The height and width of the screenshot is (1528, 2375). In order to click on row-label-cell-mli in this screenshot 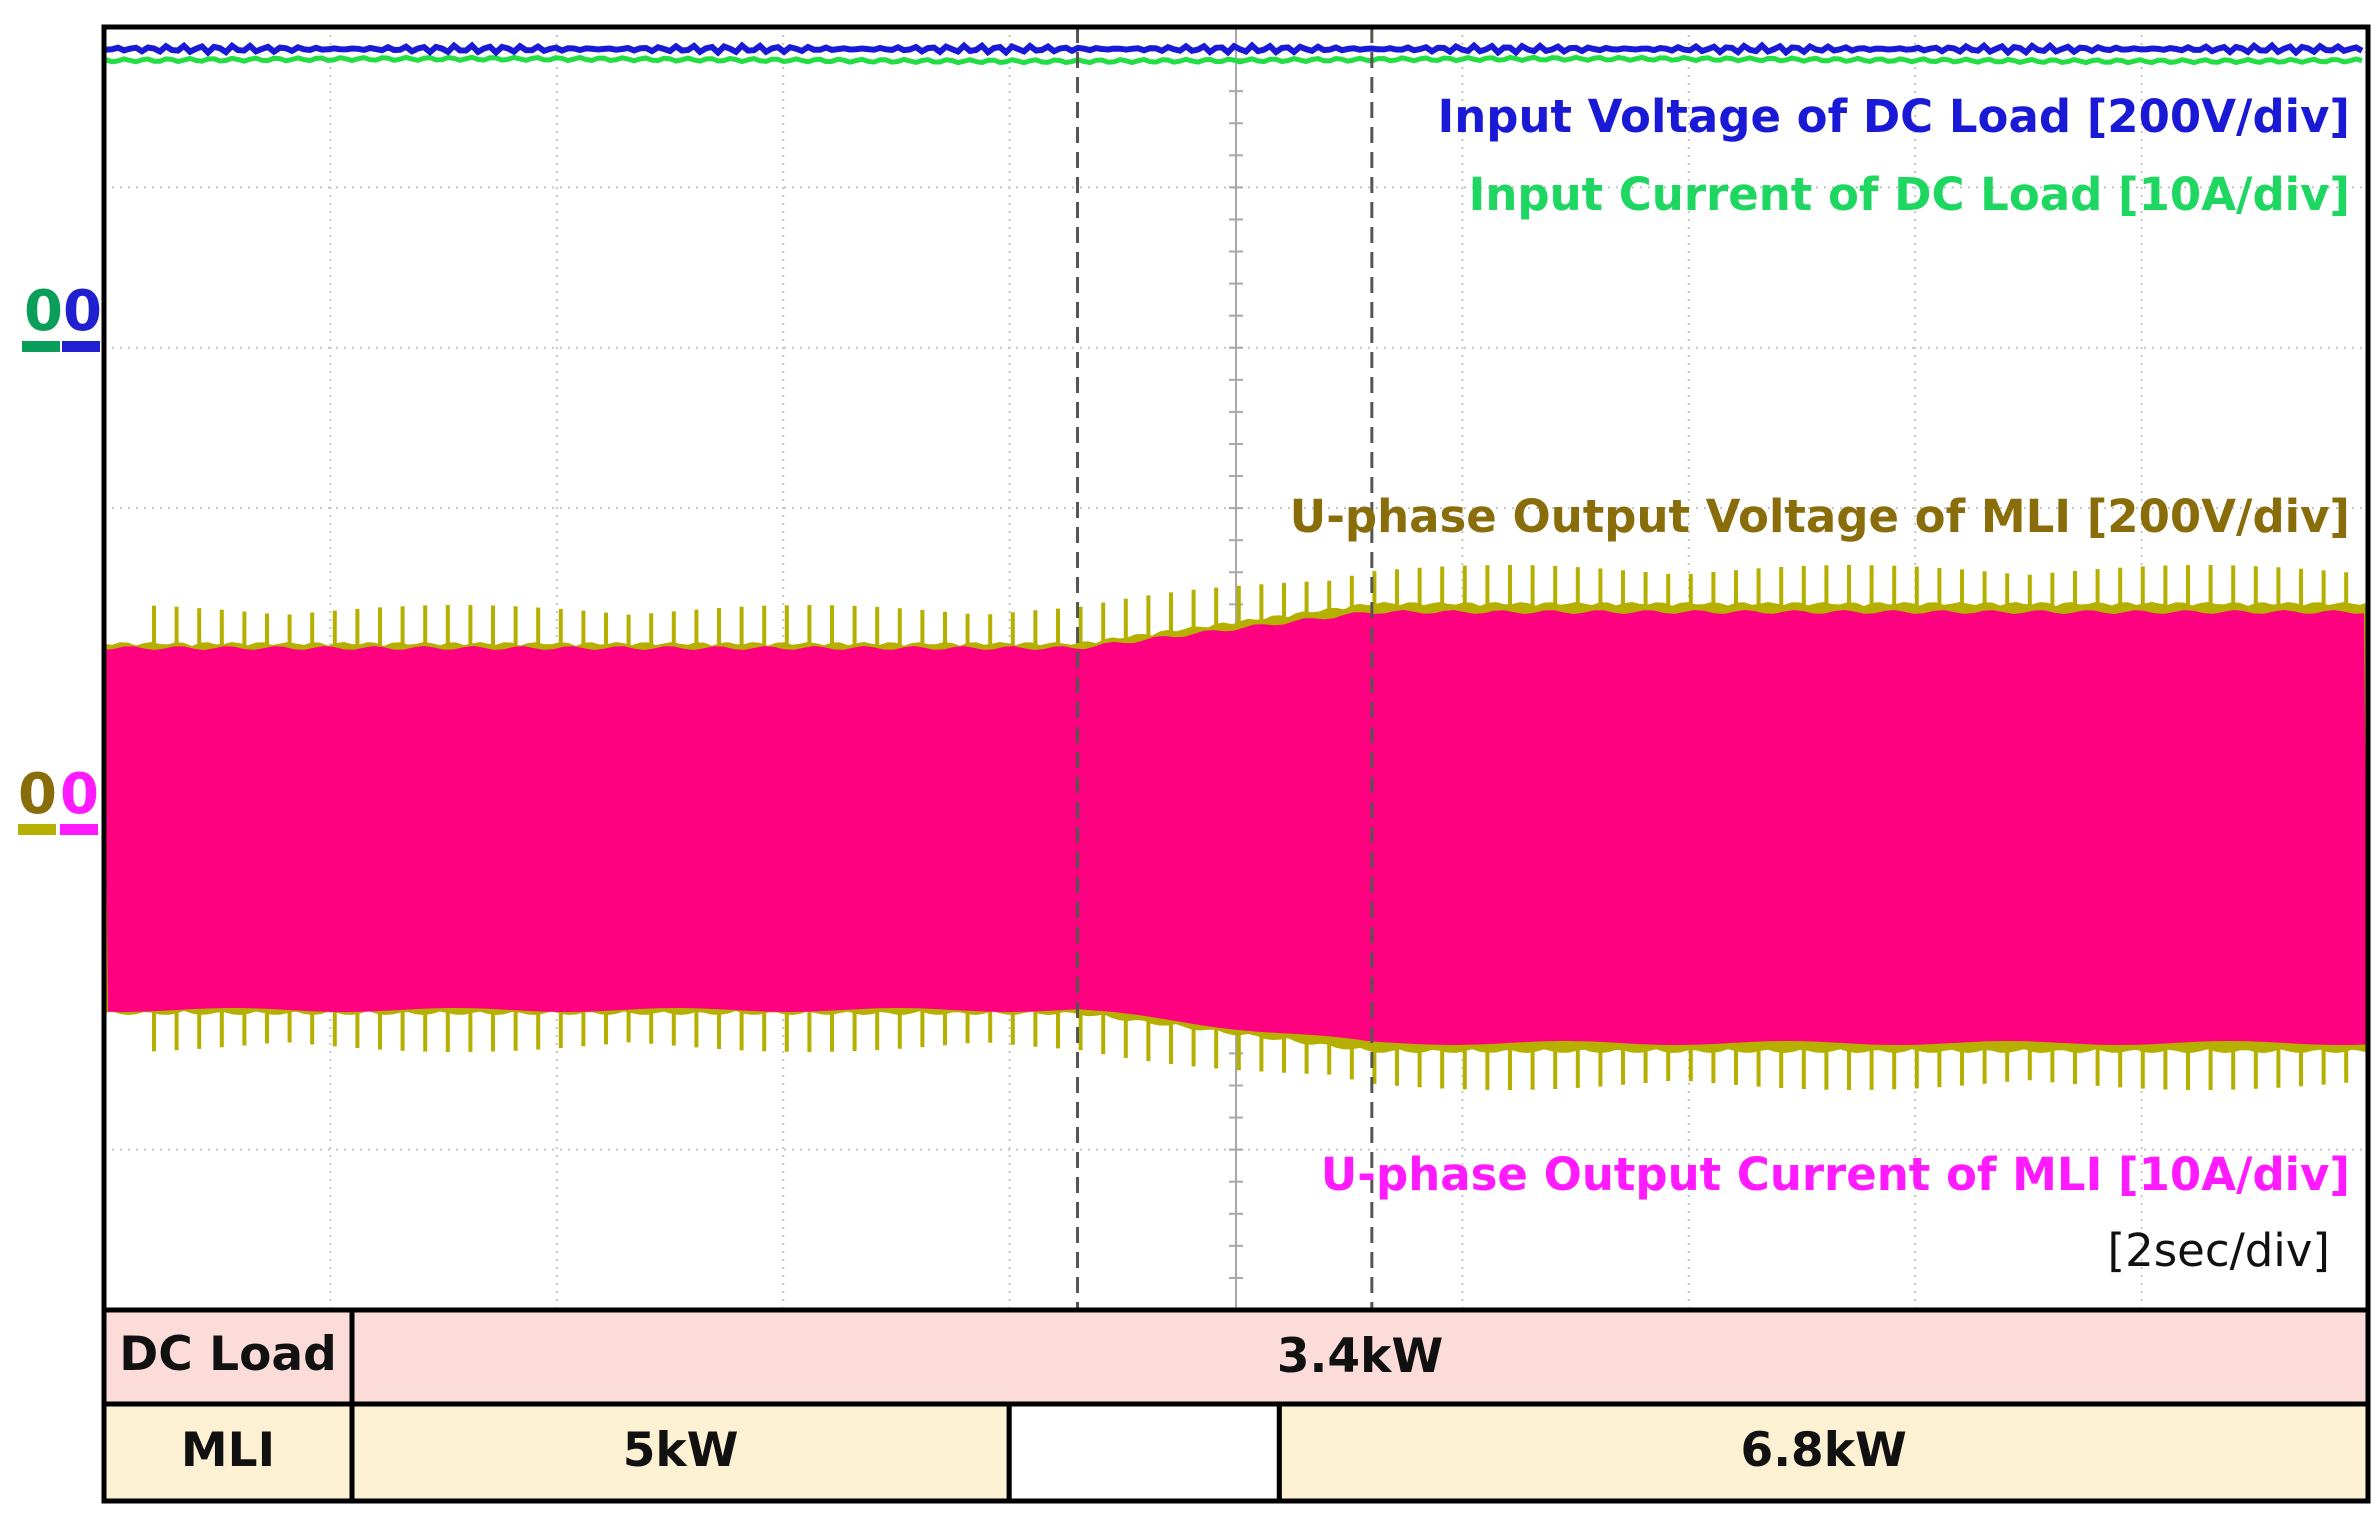, I will do `click(228, 1452)`.